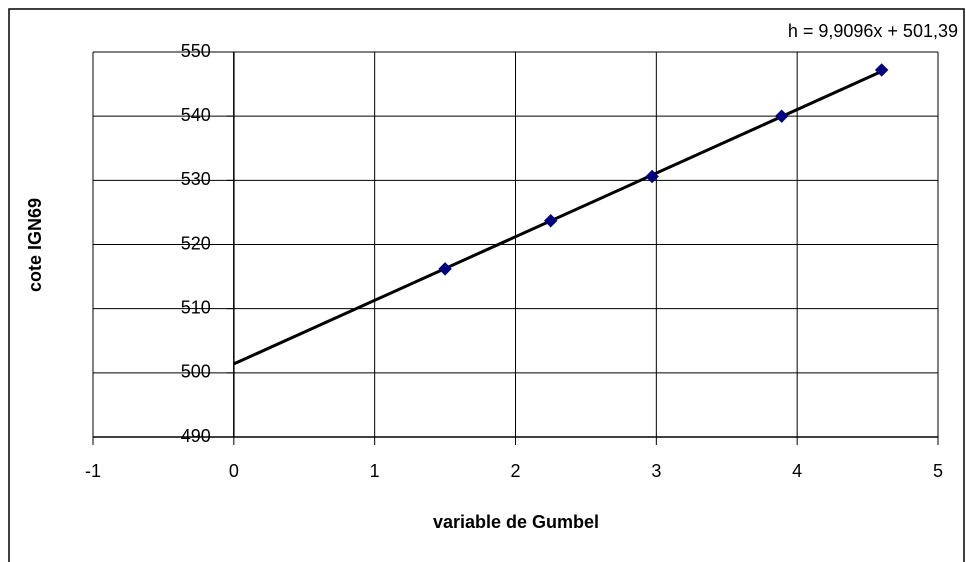 This screenshot has width=966, height=562. What do you see at coordinates (234, 471) in the screenshot?
I see `x-tick-label: 0` at bounding box center [234, 471].